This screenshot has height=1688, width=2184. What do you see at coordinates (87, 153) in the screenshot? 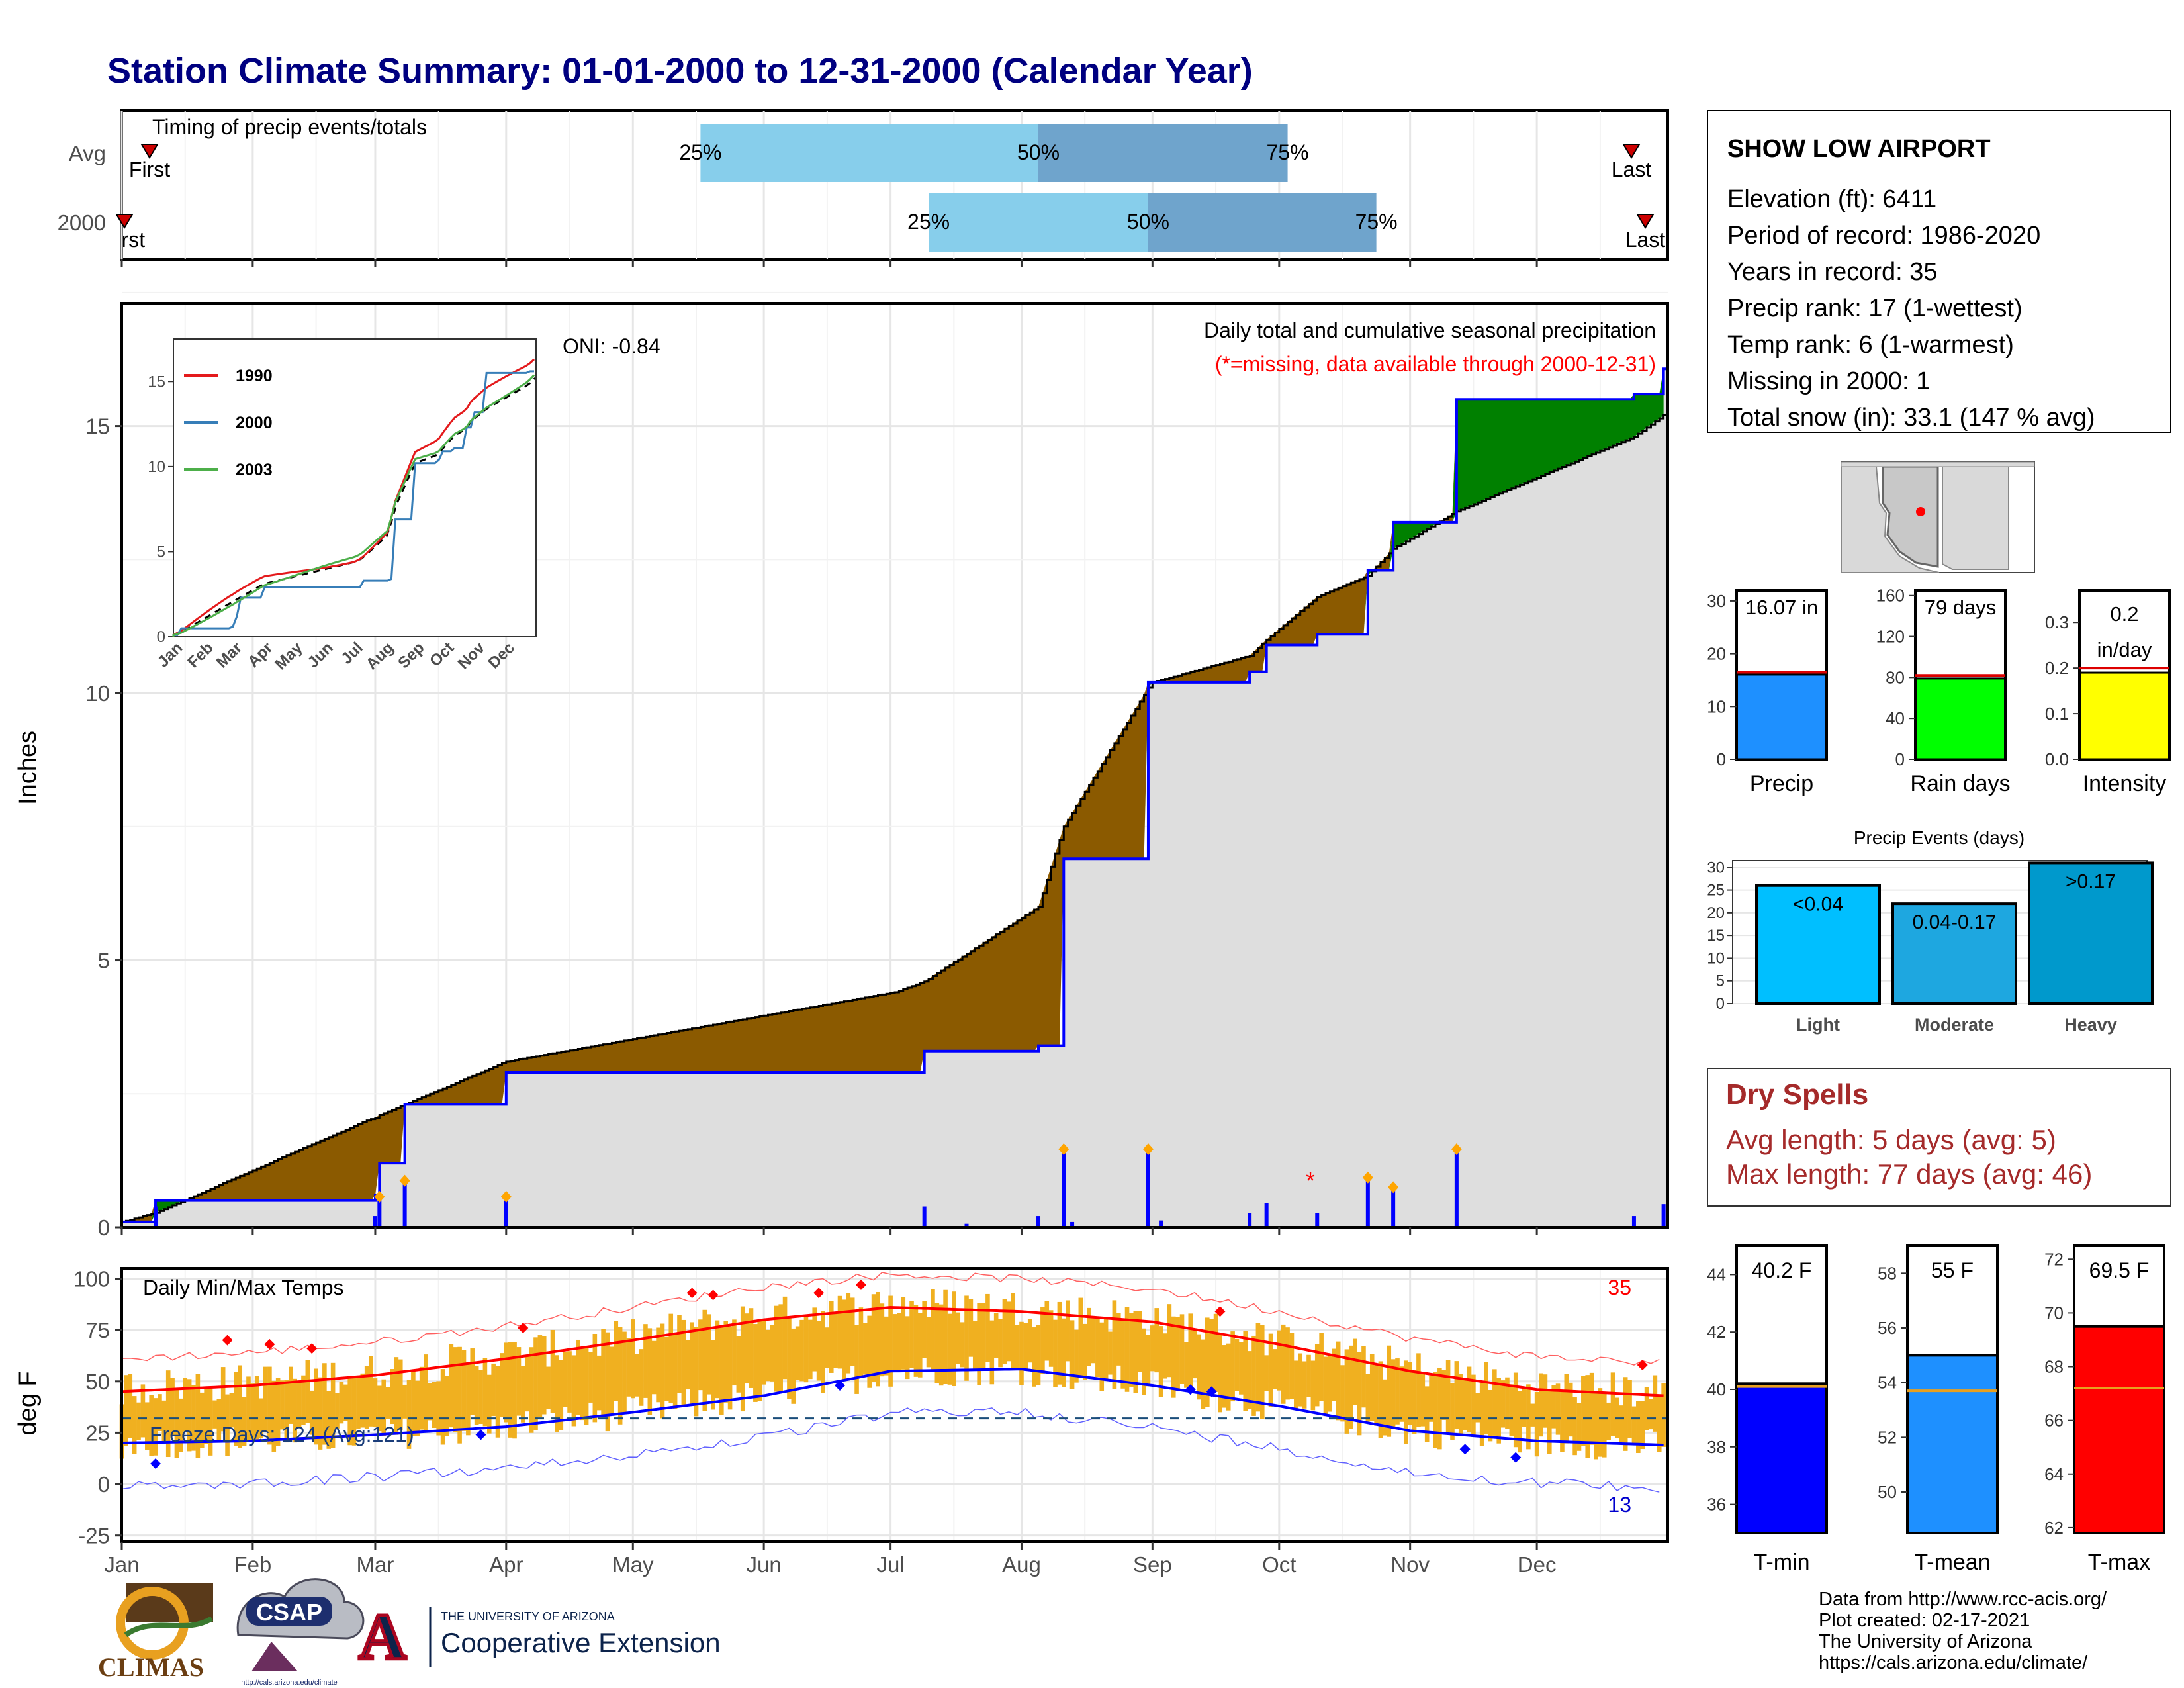
I see `timing-row-avg: Avg` at bounding box center [87, 153].